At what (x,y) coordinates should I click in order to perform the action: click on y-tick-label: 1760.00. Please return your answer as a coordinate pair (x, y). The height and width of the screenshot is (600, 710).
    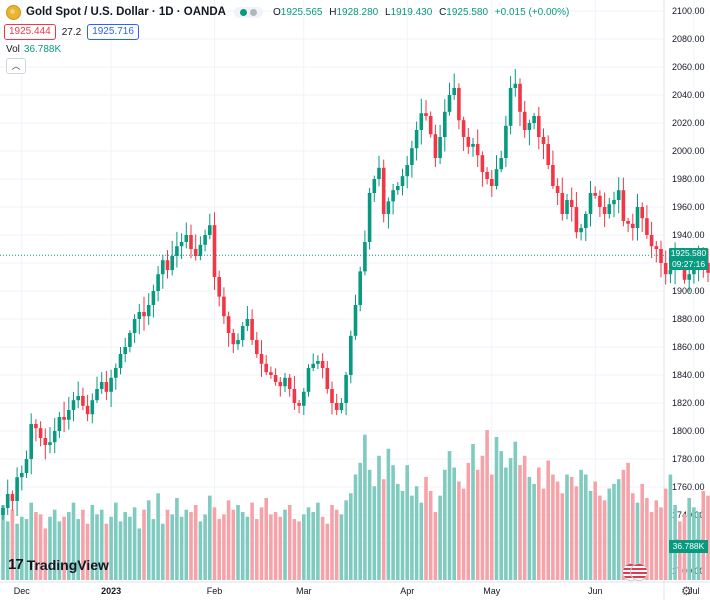
    Looking at the image, I should click on (688, 487).